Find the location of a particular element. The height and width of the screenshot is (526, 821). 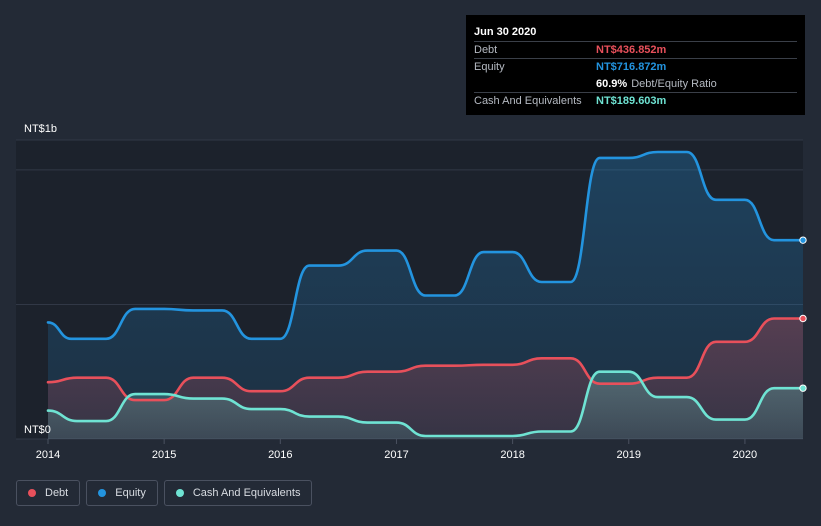

tooltip-value: NT$716.872m is located at coordinates (631, 67).